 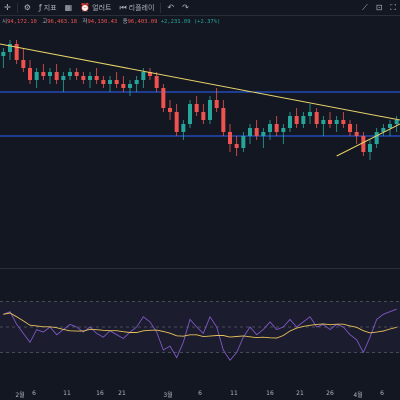 I want to click on low-value: 94,130.43, so click(x=102, y=22).